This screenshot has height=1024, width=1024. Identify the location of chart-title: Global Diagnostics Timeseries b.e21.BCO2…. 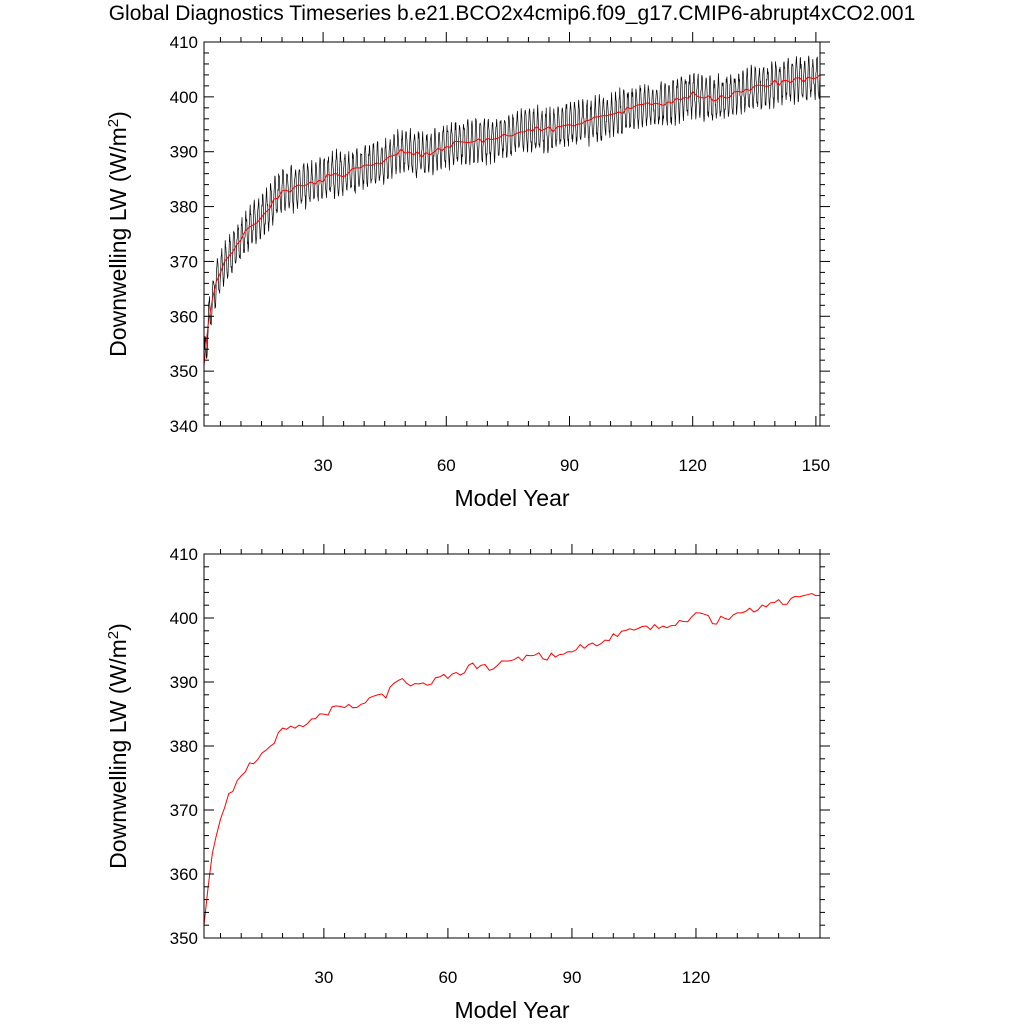
(512, 13).